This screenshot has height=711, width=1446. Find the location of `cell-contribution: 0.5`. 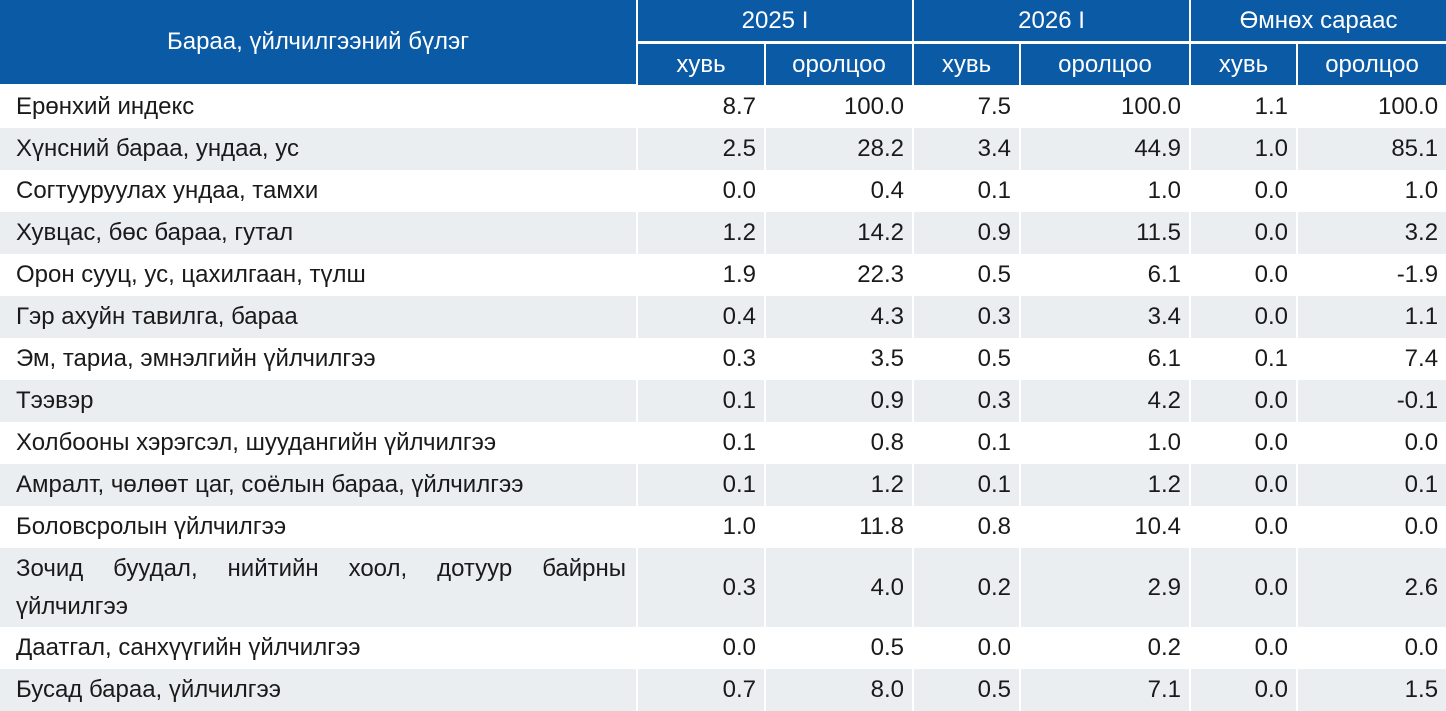

cell-contribution: 0.5 is located at coordinates (838, 648).